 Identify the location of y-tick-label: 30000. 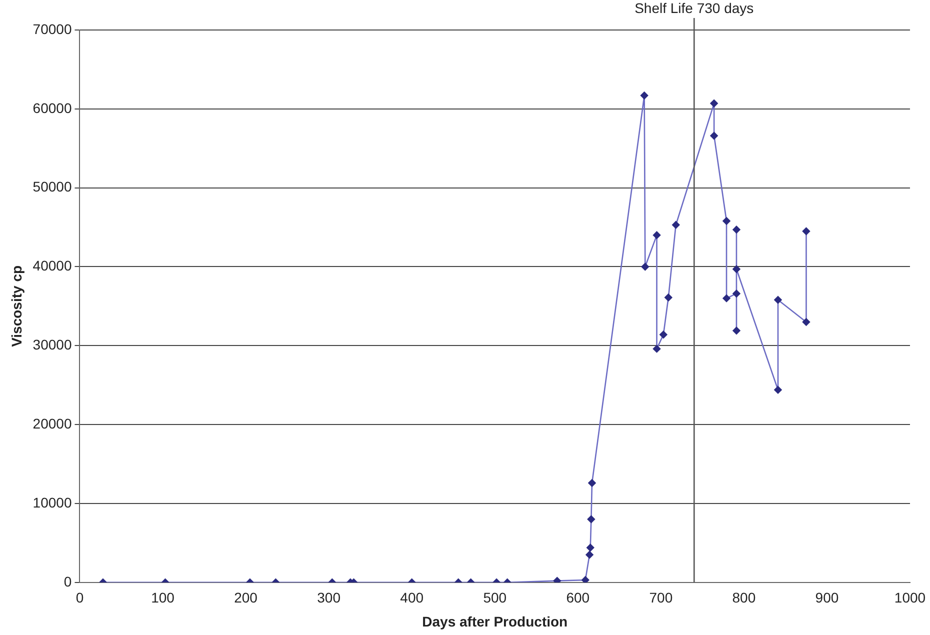
(52, 344).